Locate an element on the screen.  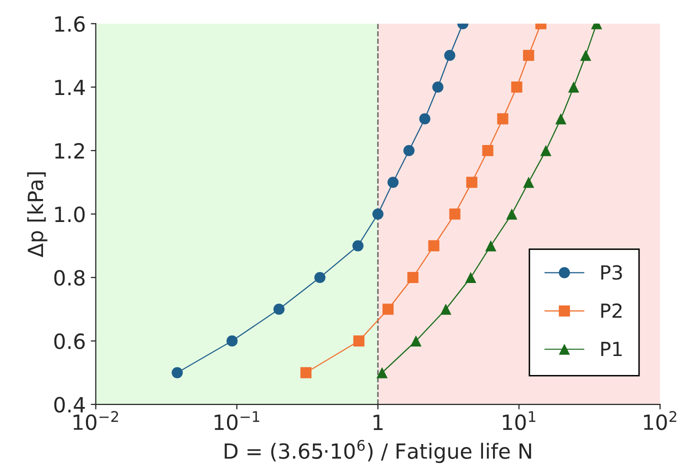
y-tick-label: 0.6 is located at coordinates (69, 341).